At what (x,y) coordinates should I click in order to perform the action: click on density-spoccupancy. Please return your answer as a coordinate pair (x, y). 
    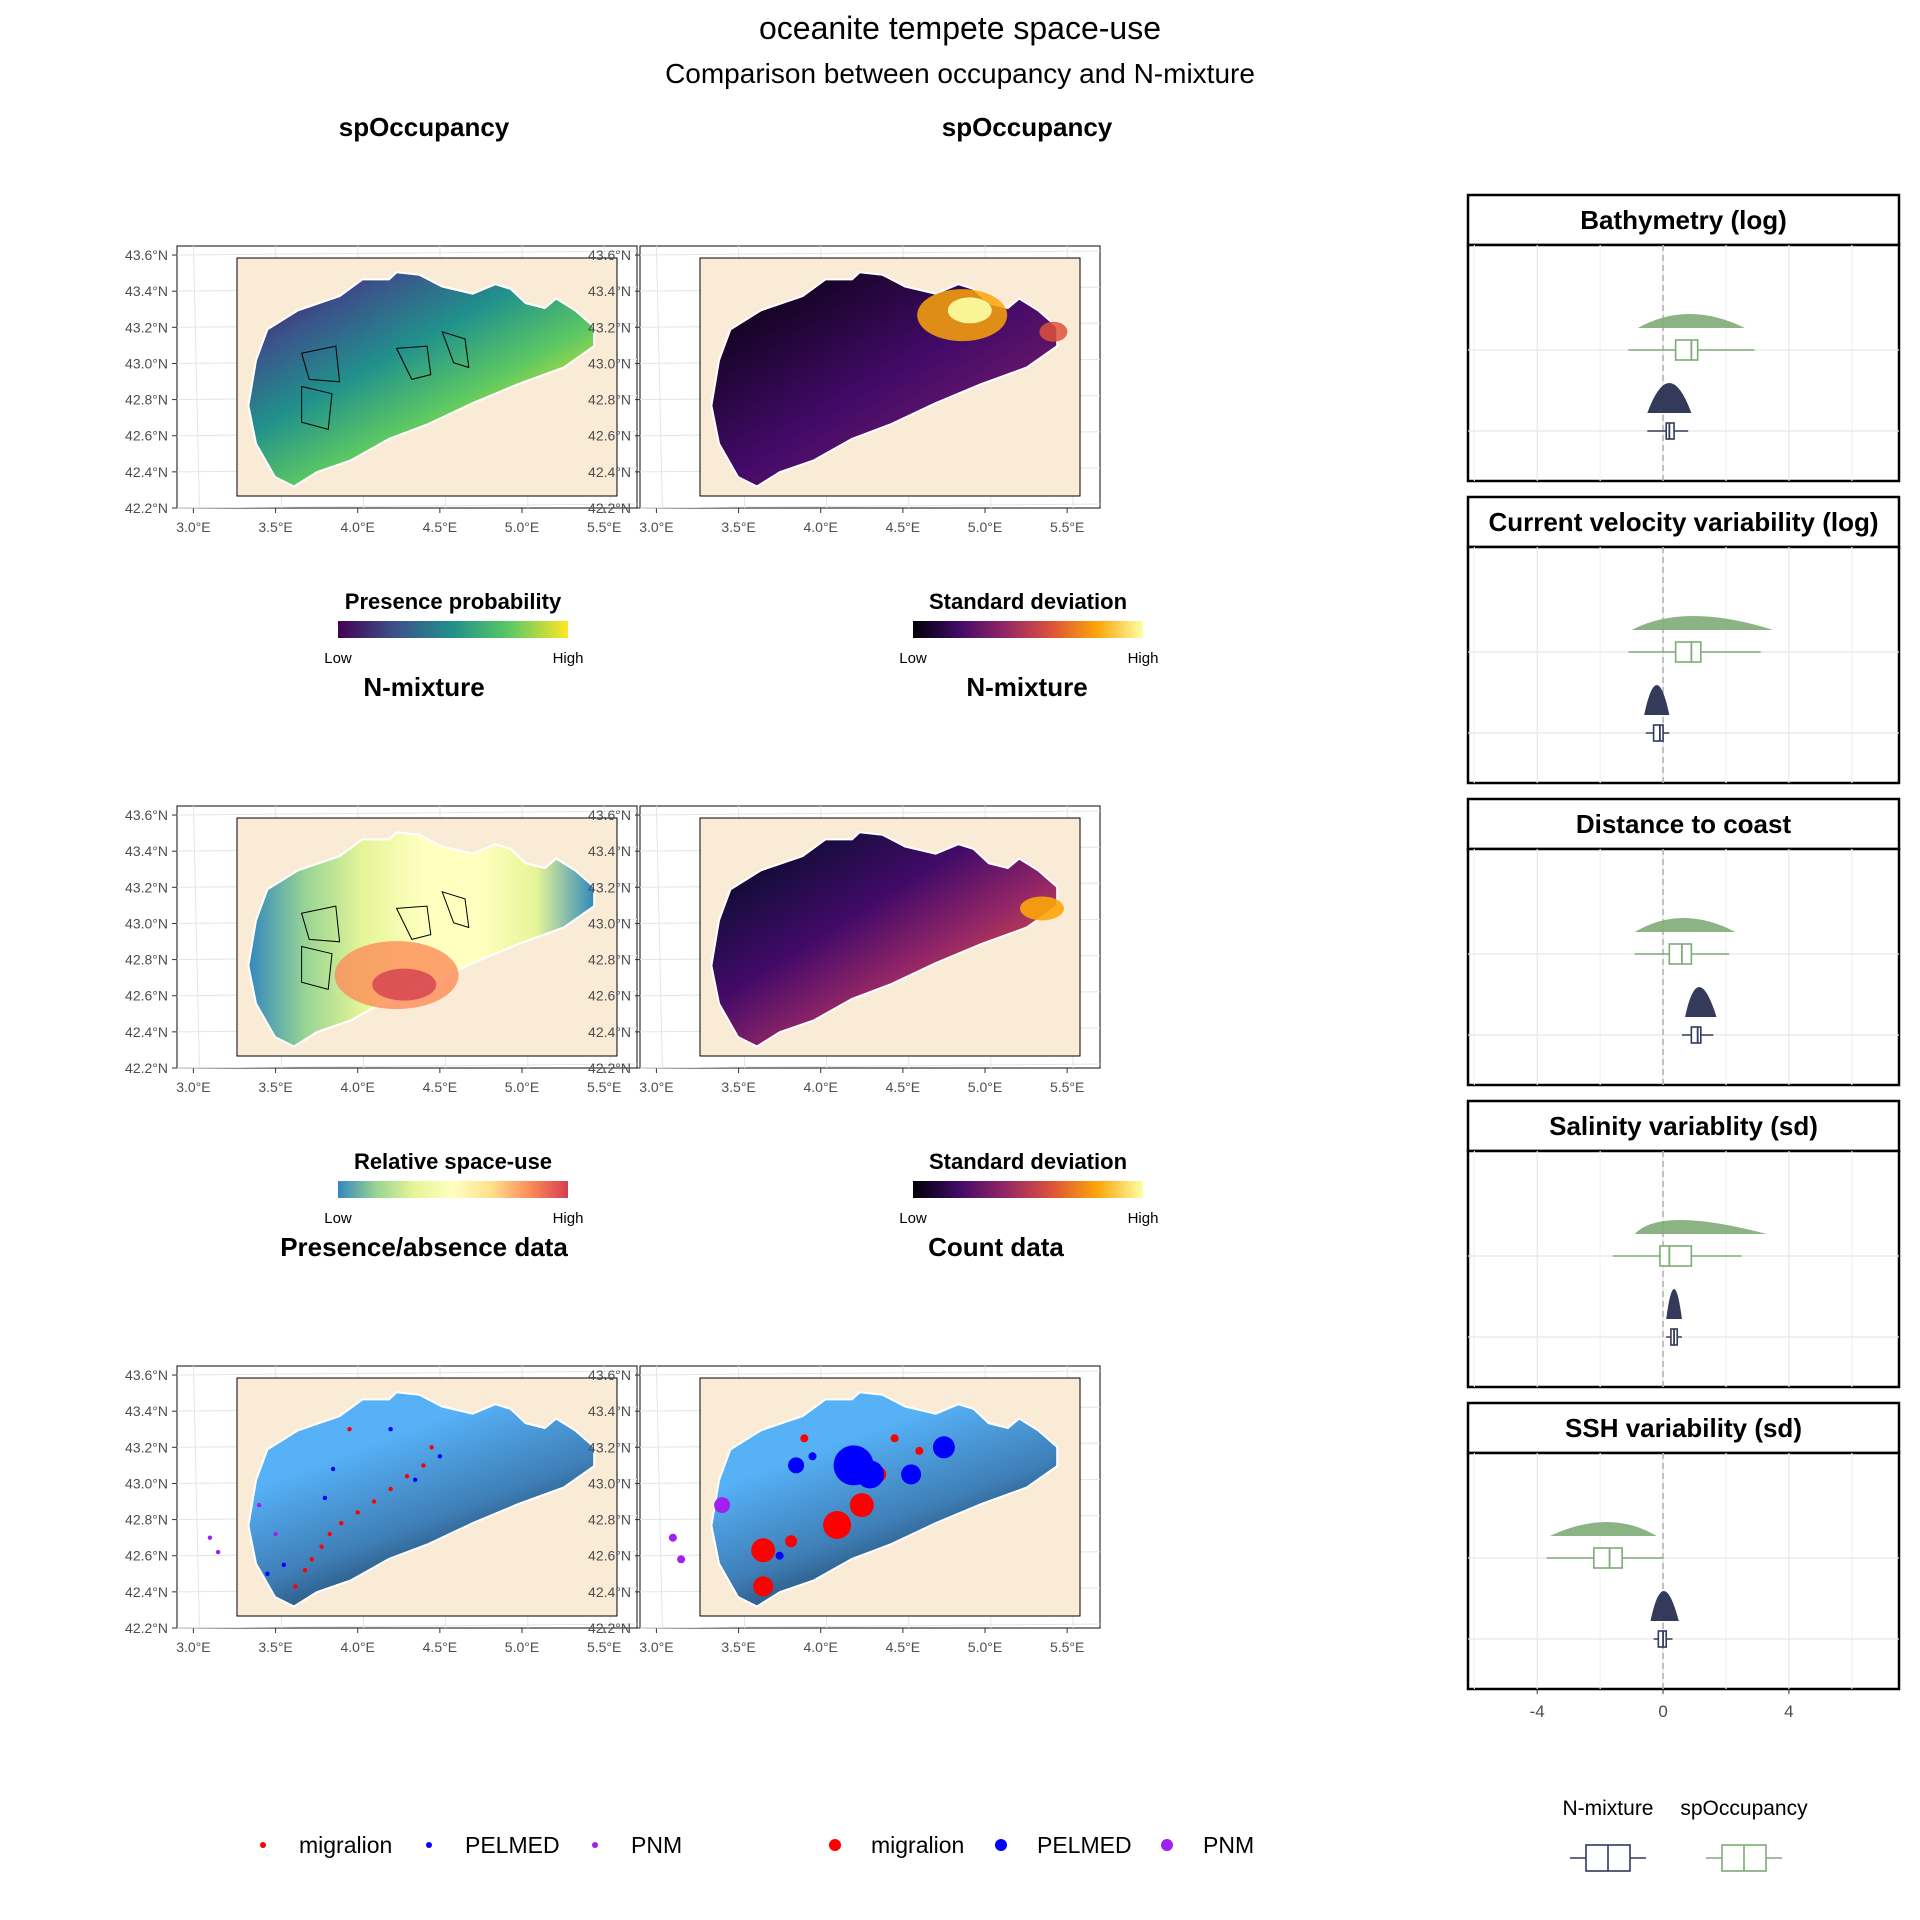
    Looking at the image, I should click on (1691, 321).